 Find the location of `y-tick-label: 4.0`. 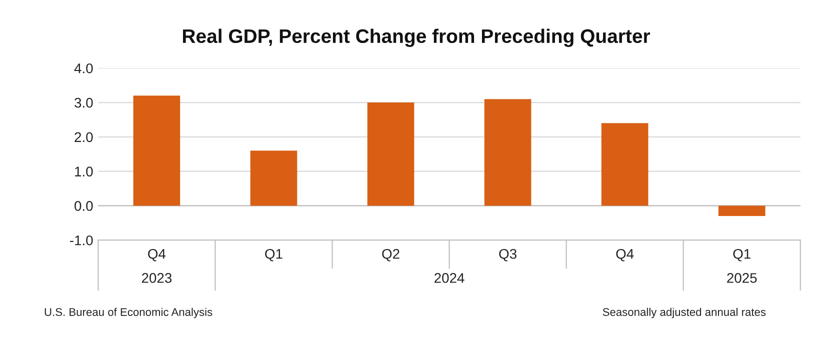

y-tick-label: 4.0 is located at coordinates (83, 68).